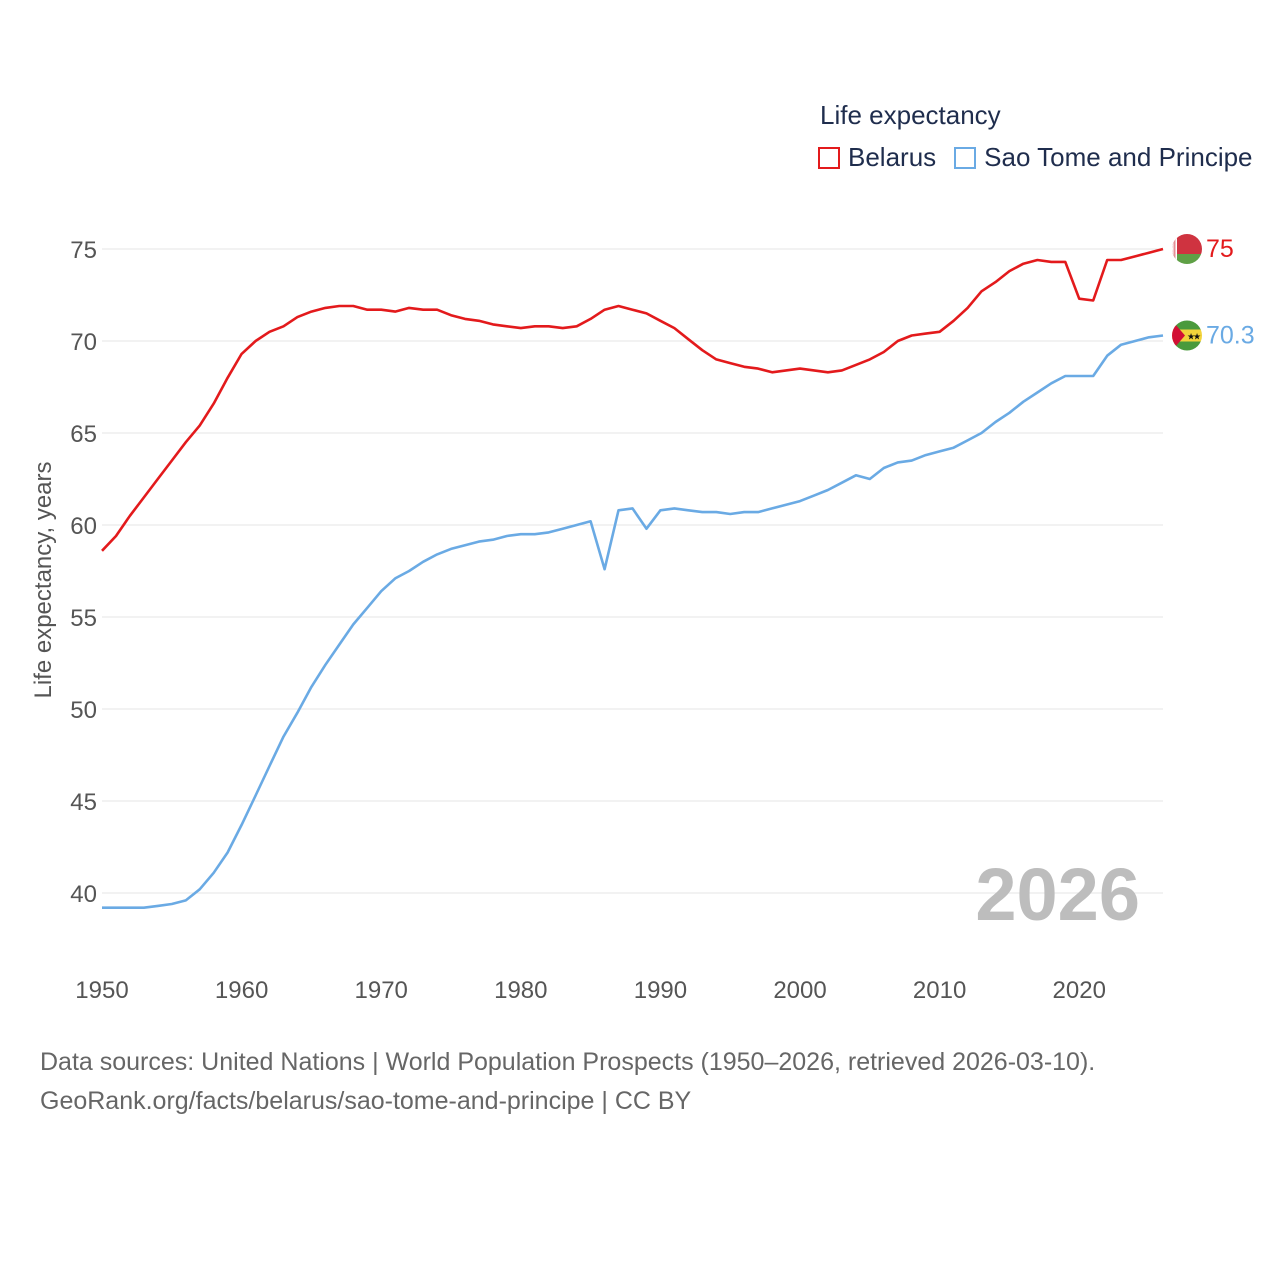 The width and height of the screenshot is (1280, 1280). I want to click on year-label: 2026, so click(1057, 894).